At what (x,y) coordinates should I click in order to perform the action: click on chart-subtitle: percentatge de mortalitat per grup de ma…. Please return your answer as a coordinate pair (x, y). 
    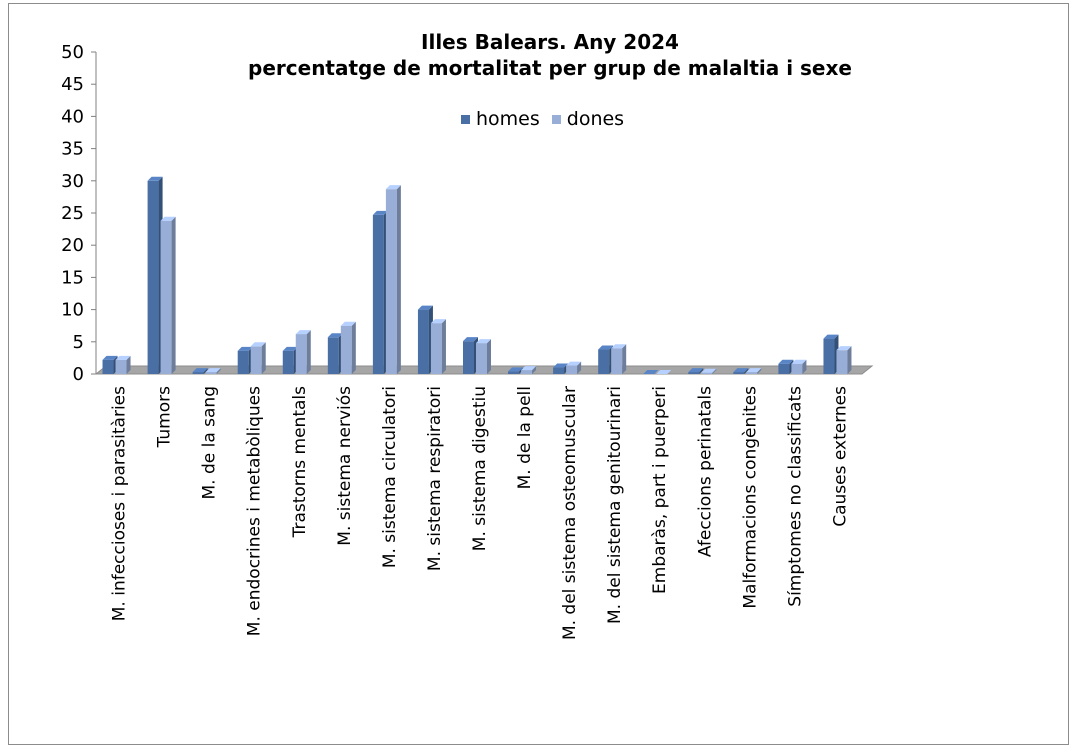
    Looking at the image, I should click on (550, 68).